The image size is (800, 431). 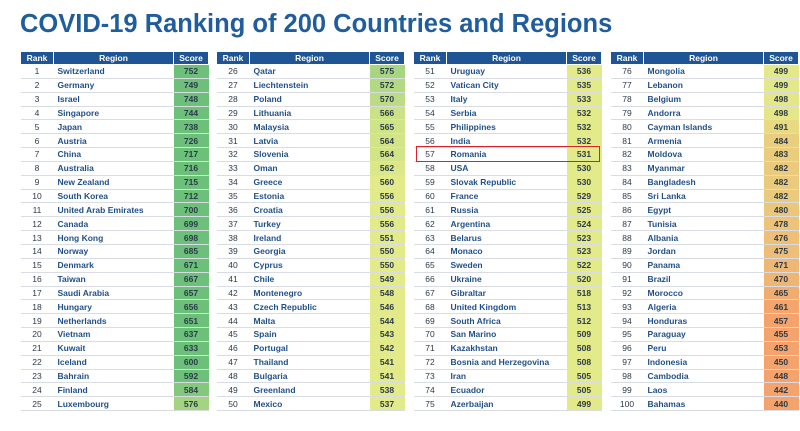 I want to click on table-row: 67 Gibraltar 518, so click(x=507, y=293).